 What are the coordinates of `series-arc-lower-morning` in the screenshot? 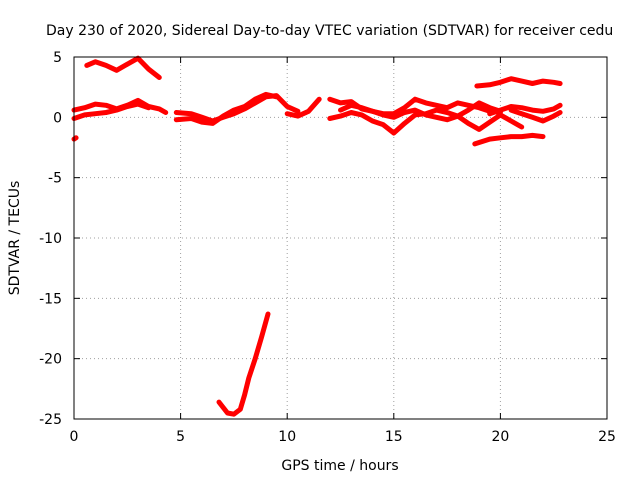 It's located at (111, 111).